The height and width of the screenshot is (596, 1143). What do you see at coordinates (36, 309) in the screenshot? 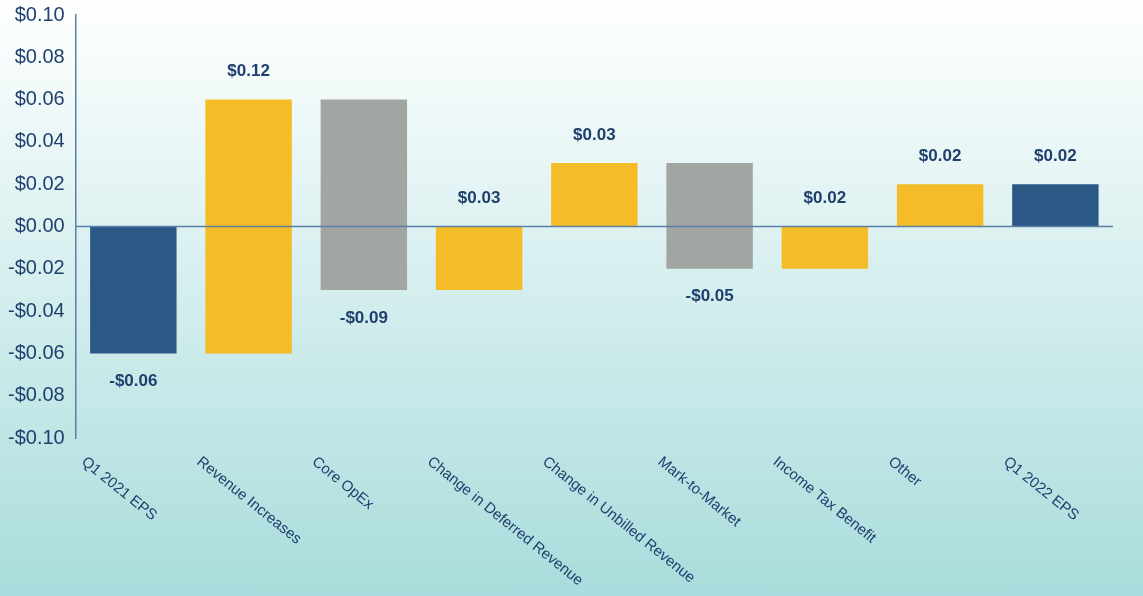
I see `y-tick-label: -$0.04` at bounding box center [36, 309].